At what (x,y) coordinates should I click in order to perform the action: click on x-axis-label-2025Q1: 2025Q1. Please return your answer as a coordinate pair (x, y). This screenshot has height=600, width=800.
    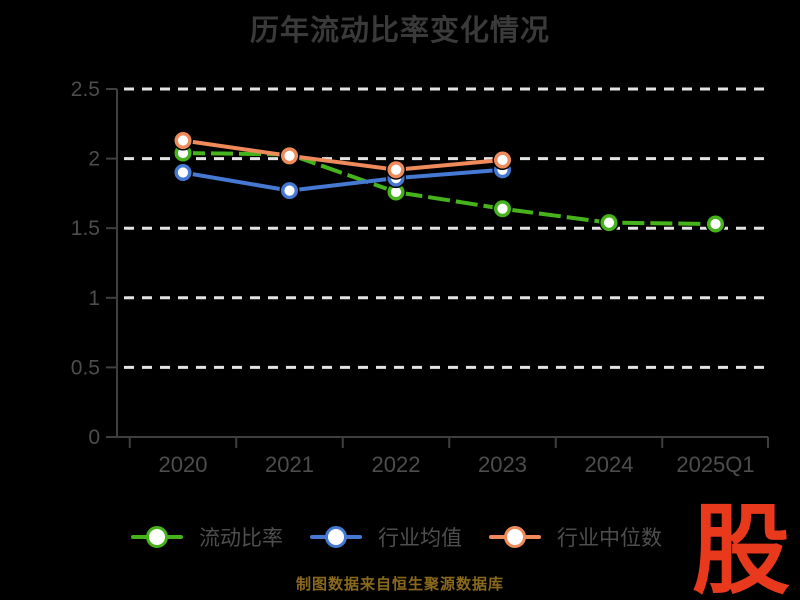
    Looking at the image, I should click on (715, 464).